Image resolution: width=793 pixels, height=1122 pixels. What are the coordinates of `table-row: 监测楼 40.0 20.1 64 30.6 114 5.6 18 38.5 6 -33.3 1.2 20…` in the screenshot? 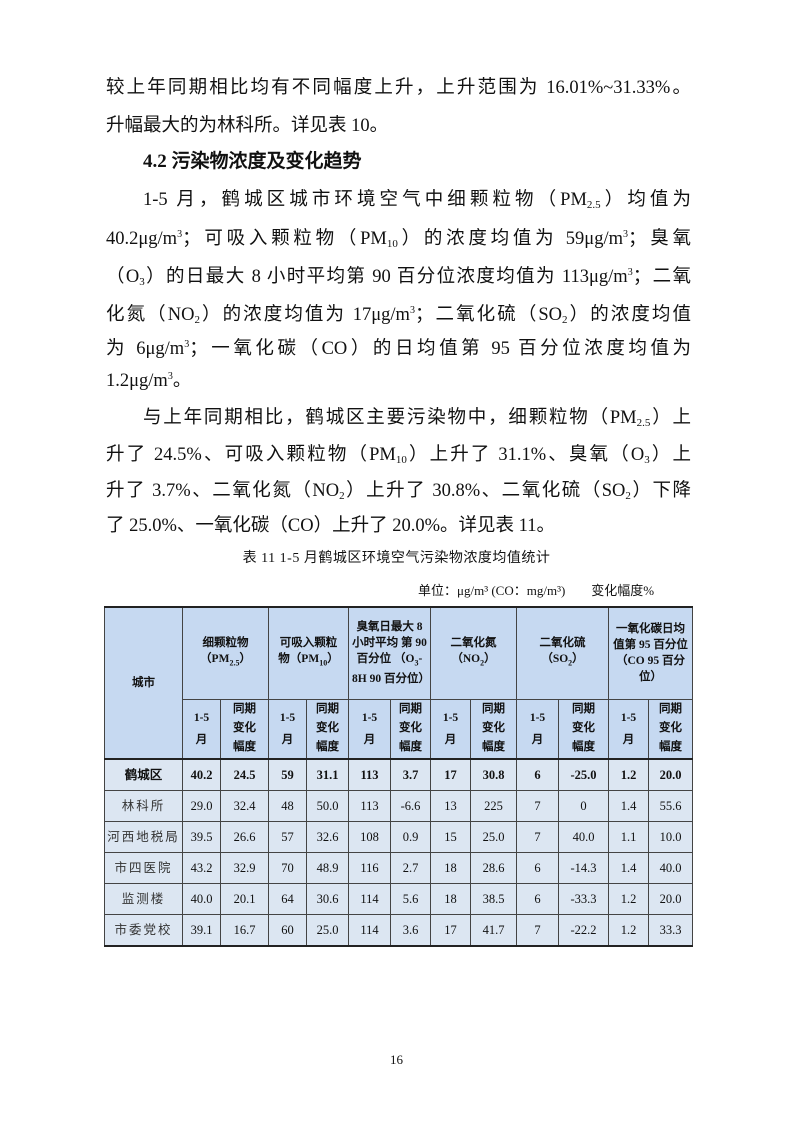 It's located at (398, 899).